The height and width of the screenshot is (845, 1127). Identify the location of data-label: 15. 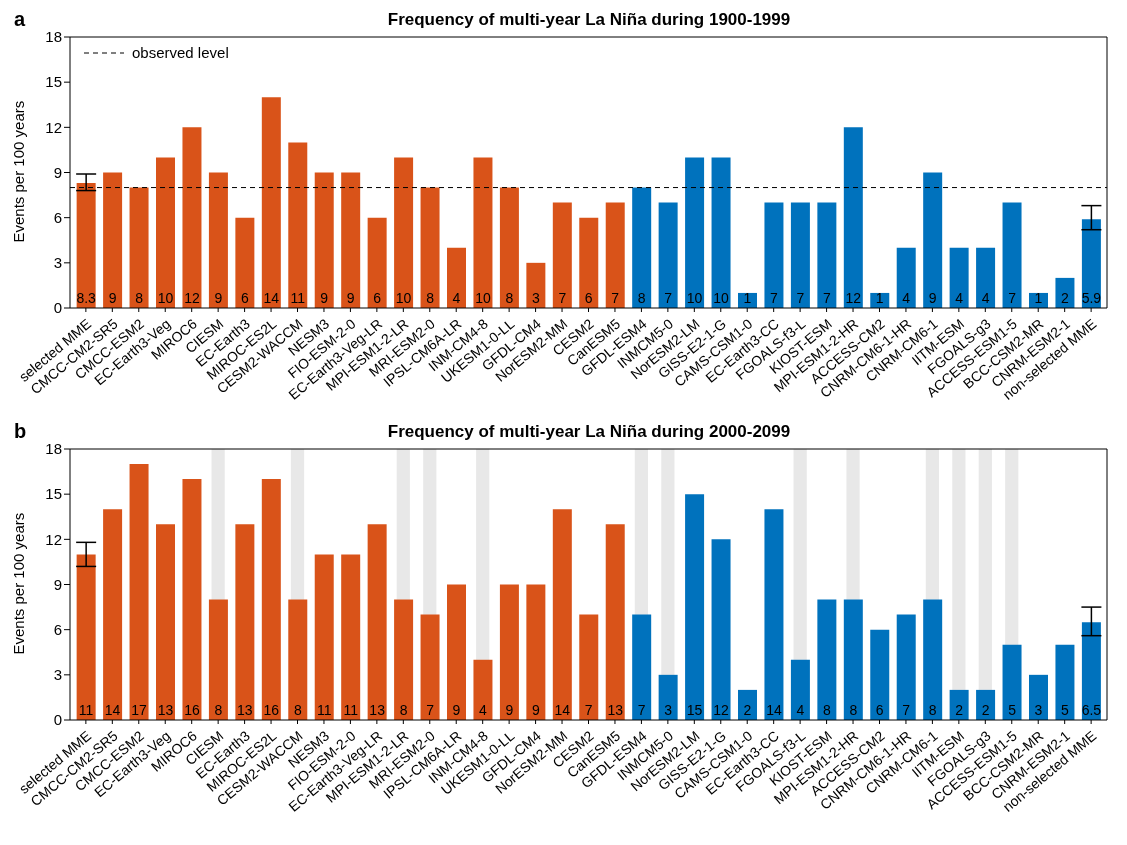
(694, 710).